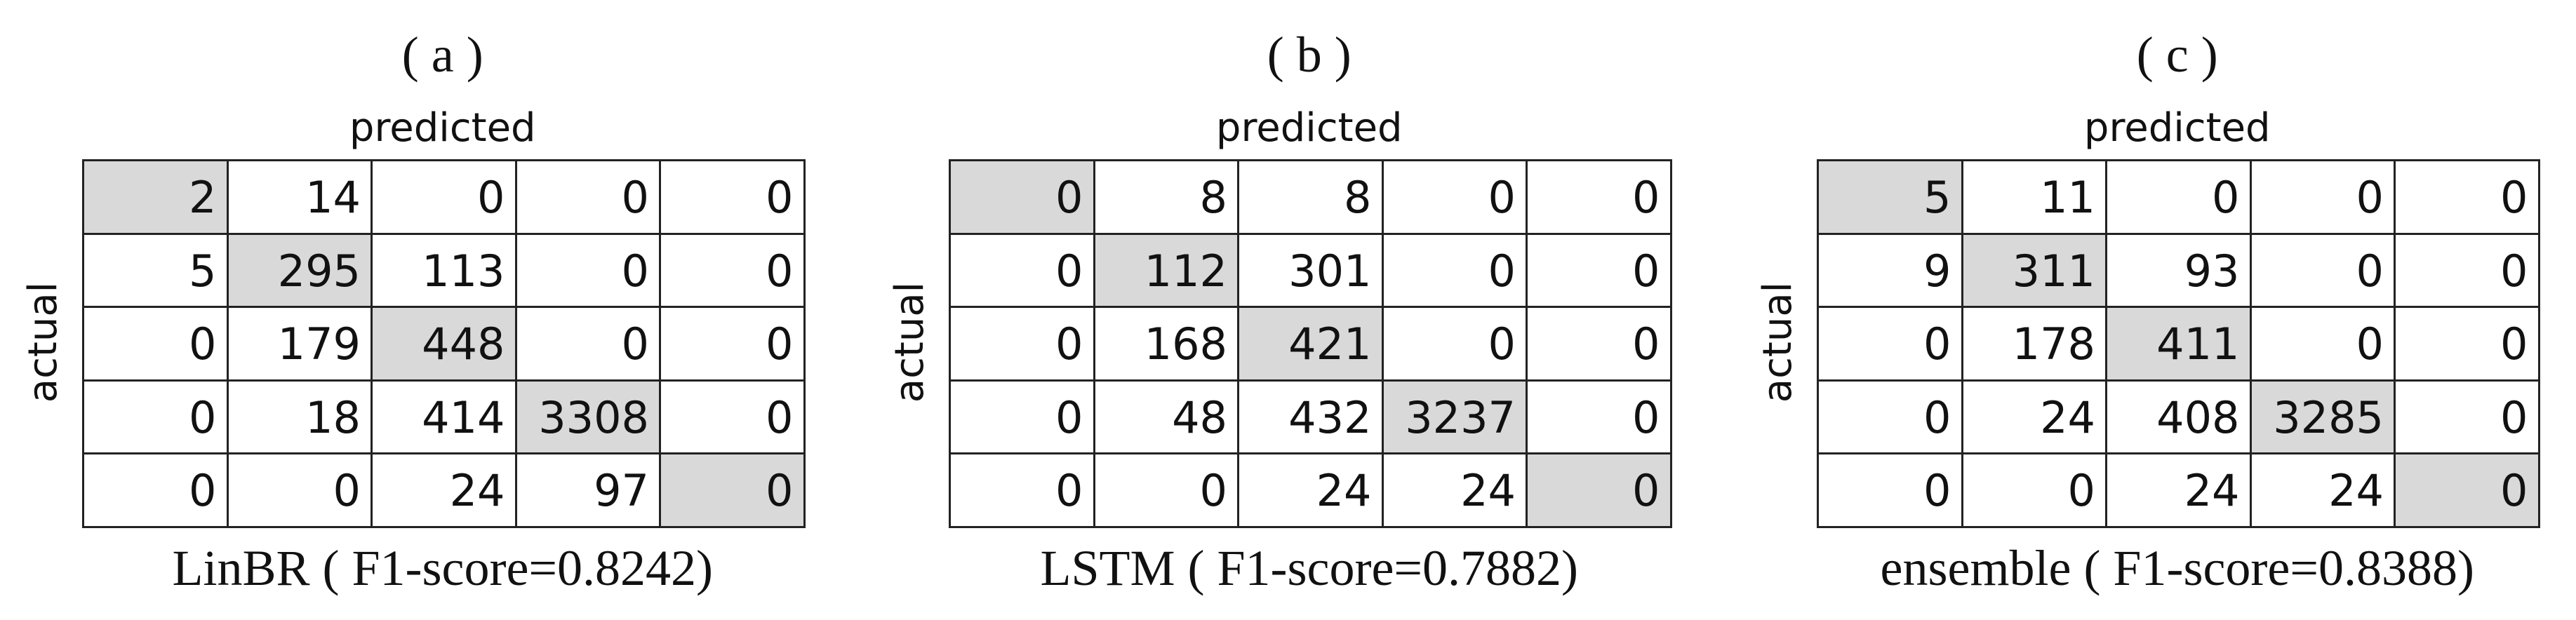  Describe the element at coordinates (442, 55) in the screenshot. I see `panel-label: ( a )` at that location.